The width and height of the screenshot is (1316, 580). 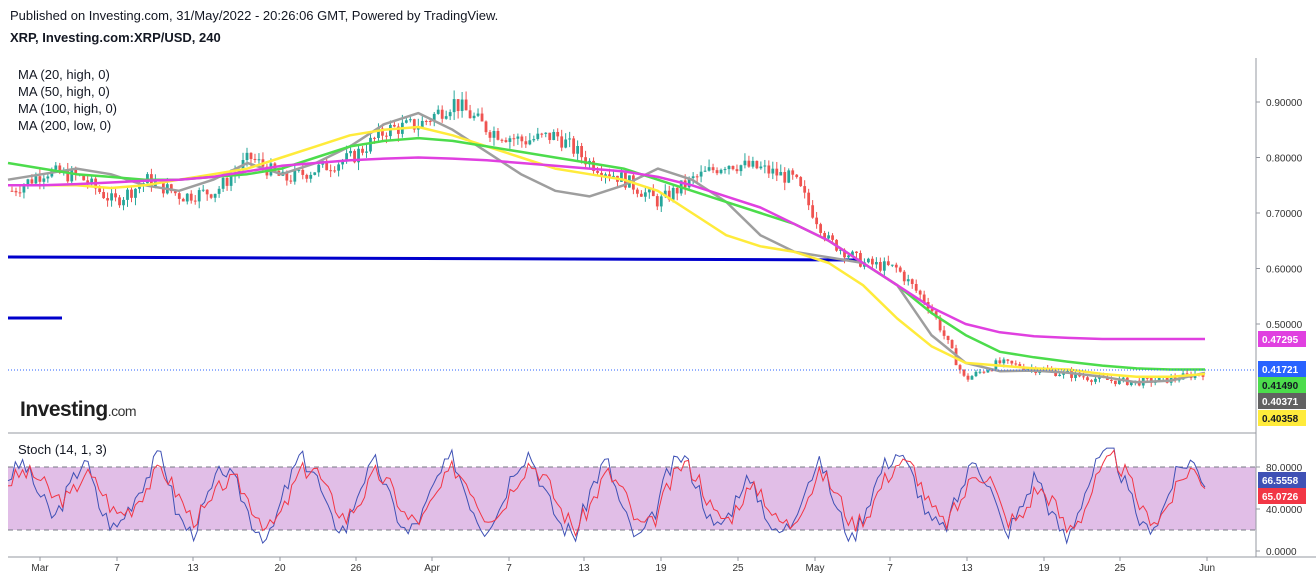 What do you see at coordinates (67, 108) in the screenshot?
I see `legend-entry-ma100: MA (100, high, 0)` at bounding box center [67, 108].